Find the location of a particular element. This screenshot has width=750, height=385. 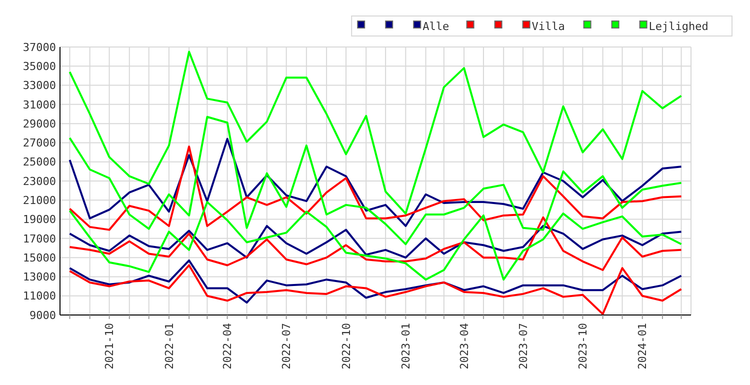

y-tick-label: 11000 is located at coordinates (39, 296).